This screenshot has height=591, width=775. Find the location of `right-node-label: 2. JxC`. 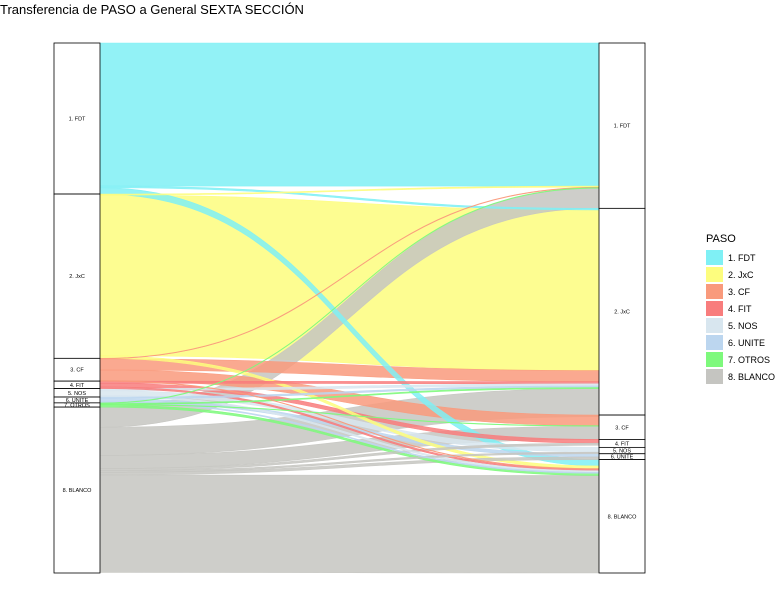

right-node-label: 2. JxC is located at coordinates (622, 313).